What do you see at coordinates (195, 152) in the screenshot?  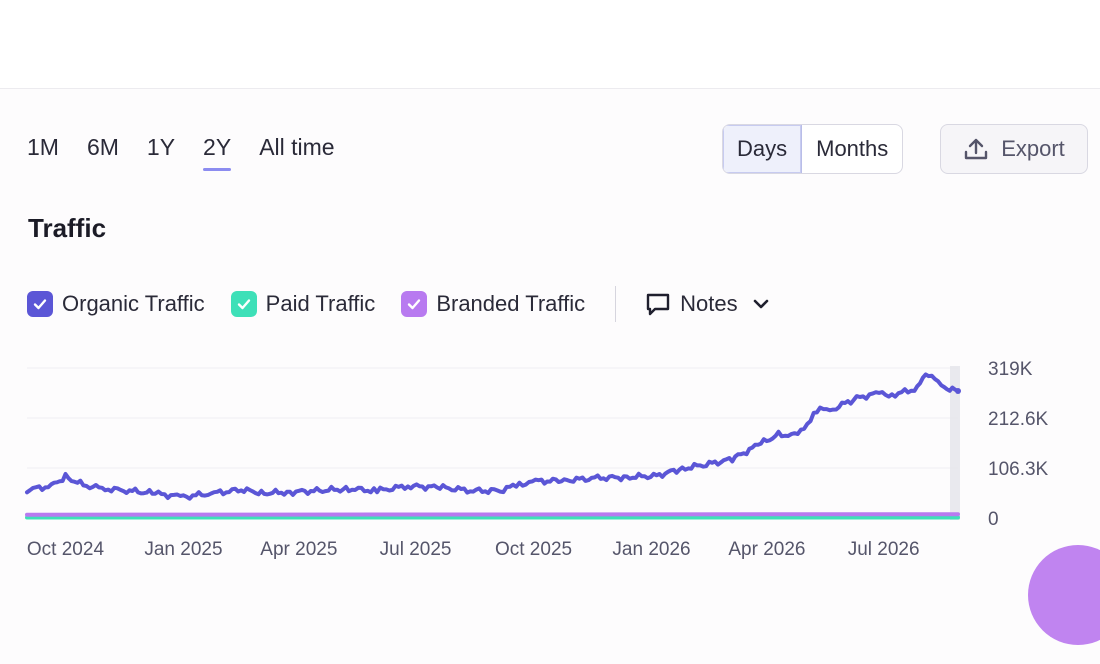 I see `range-selector: 1M 6M 1Y 2Y All time` at bounding box center [195, 152].